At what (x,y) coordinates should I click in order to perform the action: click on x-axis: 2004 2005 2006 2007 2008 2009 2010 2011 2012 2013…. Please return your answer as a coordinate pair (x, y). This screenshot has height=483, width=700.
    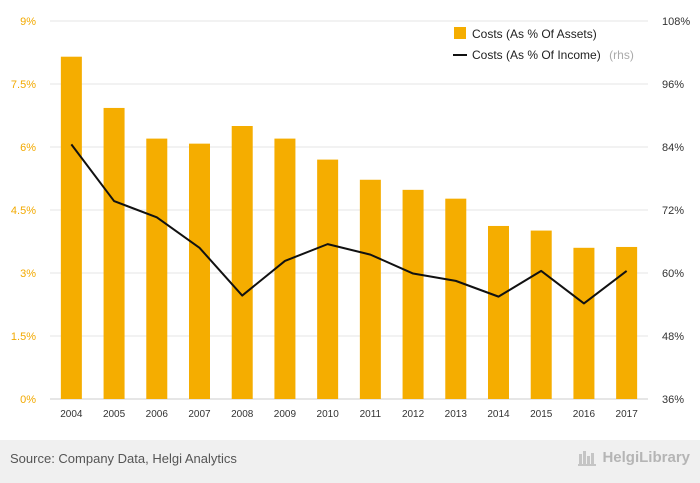
    Looking at the image, I should click on (349, 414).